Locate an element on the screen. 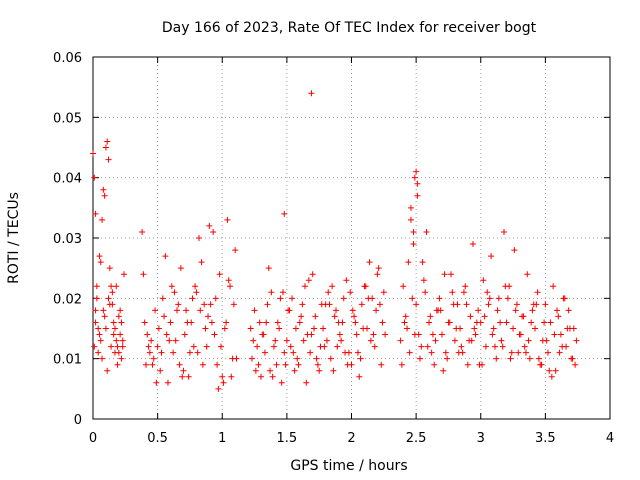  y-tick-label: 0.06 is located at coordinates (67, 58).